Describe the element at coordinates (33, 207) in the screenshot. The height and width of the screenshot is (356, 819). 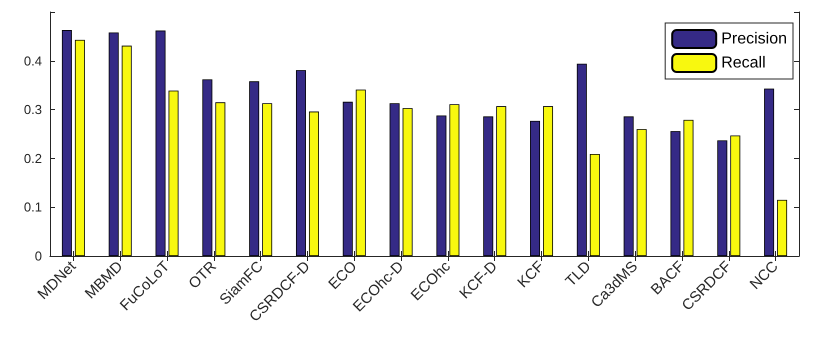
I see `y-tick-label: 0.1` at that location.